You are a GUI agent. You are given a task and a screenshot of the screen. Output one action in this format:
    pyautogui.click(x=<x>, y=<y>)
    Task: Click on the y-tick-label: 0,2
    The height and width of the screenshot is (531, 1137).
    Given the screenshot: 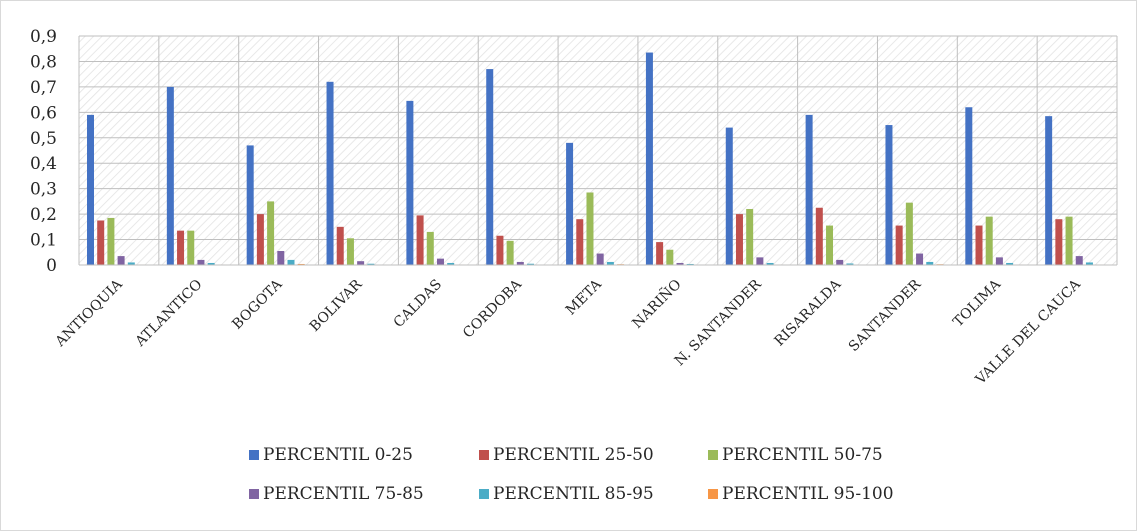 What is the action you would take?
    pyautogui.click(x=43, y=215)
    